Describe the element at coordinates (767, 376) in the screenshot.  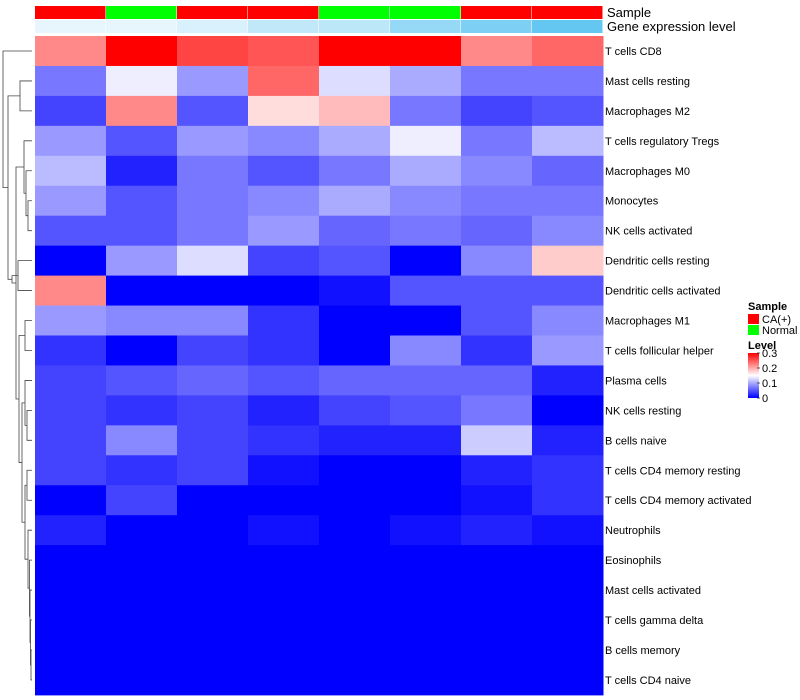
I see `legend-level-ticks: 0.3 0.2 0.1 0` at that location.